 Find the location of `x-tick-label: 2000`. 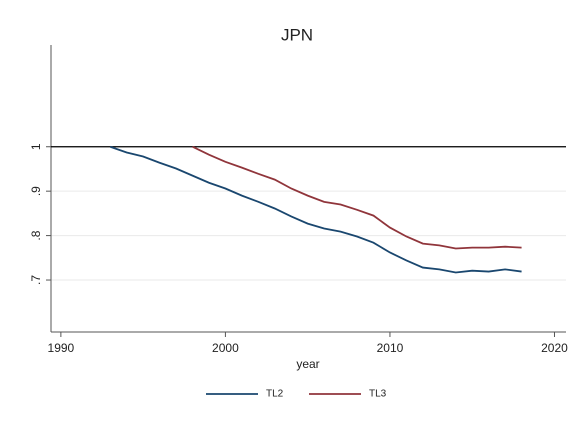

x-tick-label: 2000 is located at coordinates (225, 348).